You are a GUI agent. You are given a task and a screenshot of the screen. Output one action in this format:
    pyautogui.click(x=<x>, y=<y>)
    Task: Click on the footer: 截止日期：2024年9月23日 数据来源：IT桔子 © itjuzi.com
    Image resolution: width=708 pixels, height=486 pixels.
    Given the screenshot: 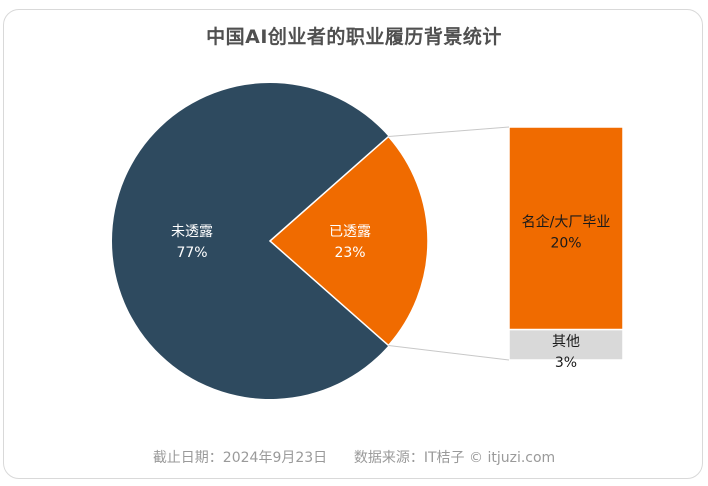 What is the action you would take?
    pyautogui.click(x=354, y=457)
    